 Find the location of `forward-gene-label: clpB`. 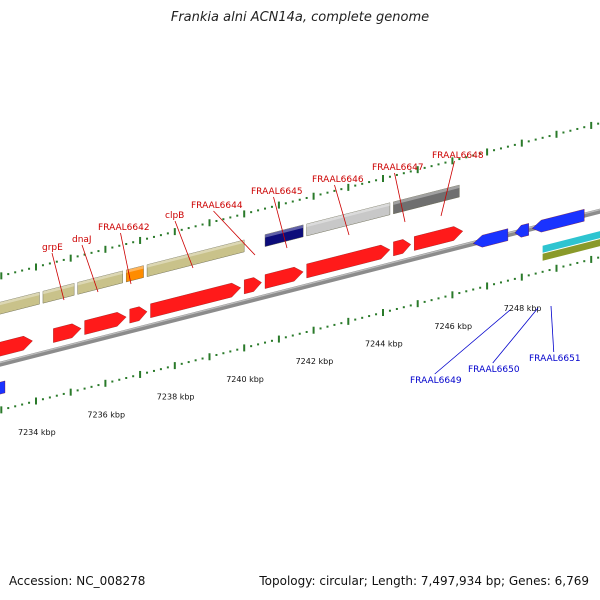

forward-gene-label: clpB is located at coordinates (174, 216).